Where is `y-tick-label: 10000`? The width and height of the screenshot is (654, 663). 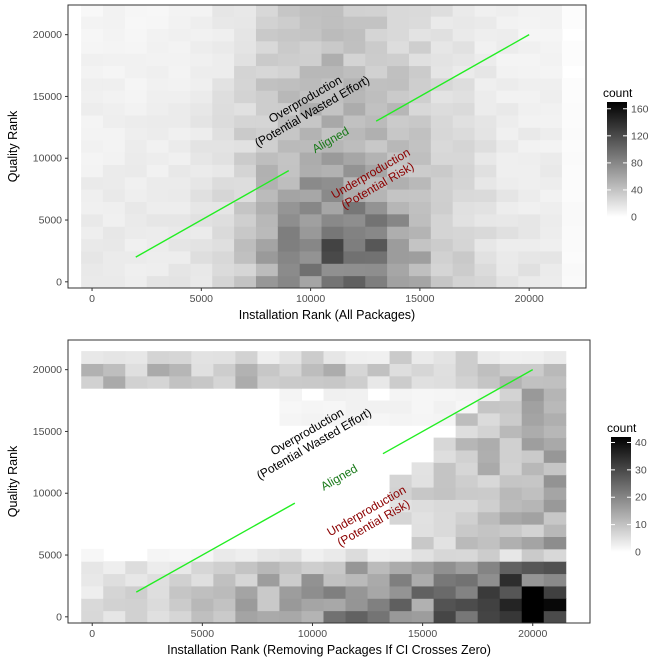
y-tick-label: 10000 is located at coordinates (47, 494).